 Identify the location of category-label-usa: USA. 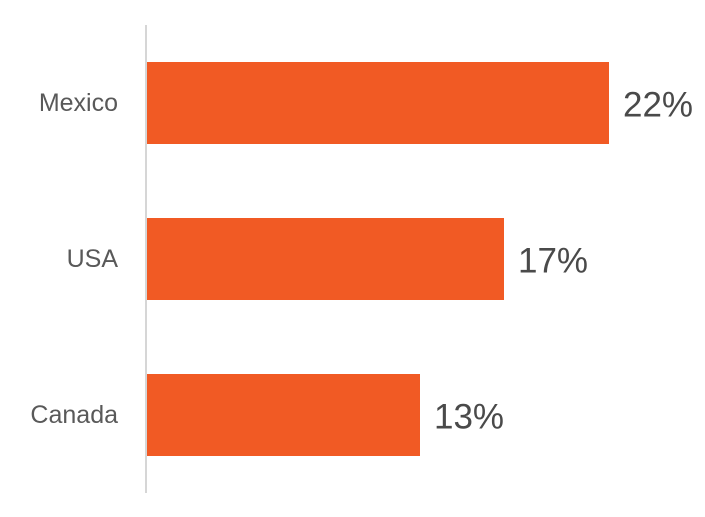
(93, 259).